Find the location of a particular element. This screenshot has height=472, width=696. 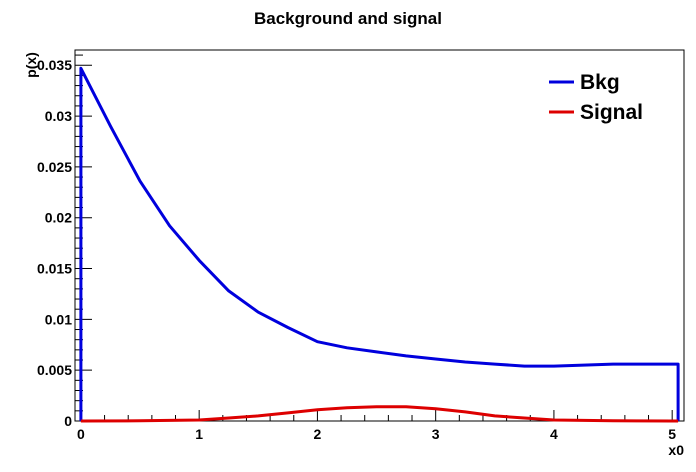

y-tick-label: 0.035 is located at coordinates (54, 65).